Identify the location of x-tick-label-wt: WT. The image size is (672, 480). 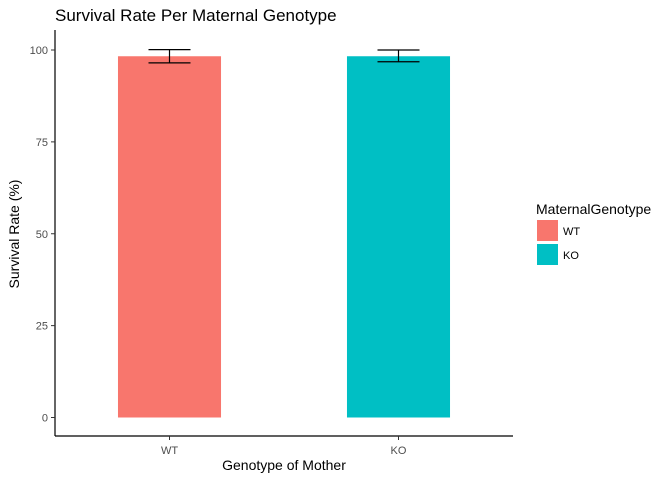
(169, 451).